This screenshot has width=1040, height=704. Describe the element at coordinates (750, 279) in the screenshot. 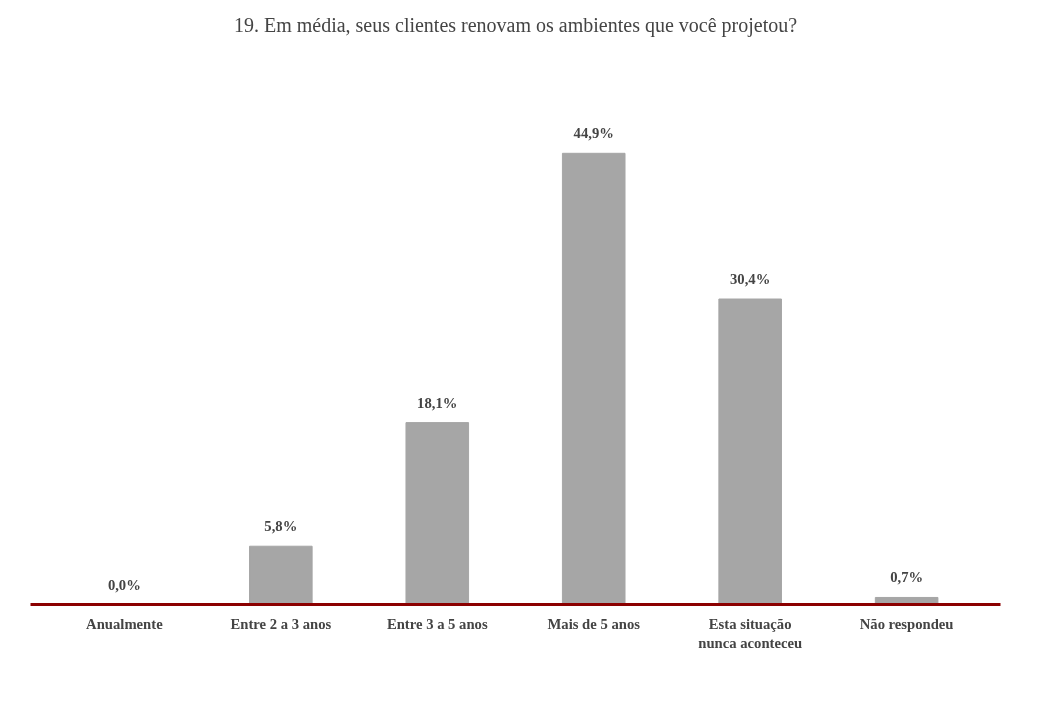

I see `data-label: 30,4%` at that location.